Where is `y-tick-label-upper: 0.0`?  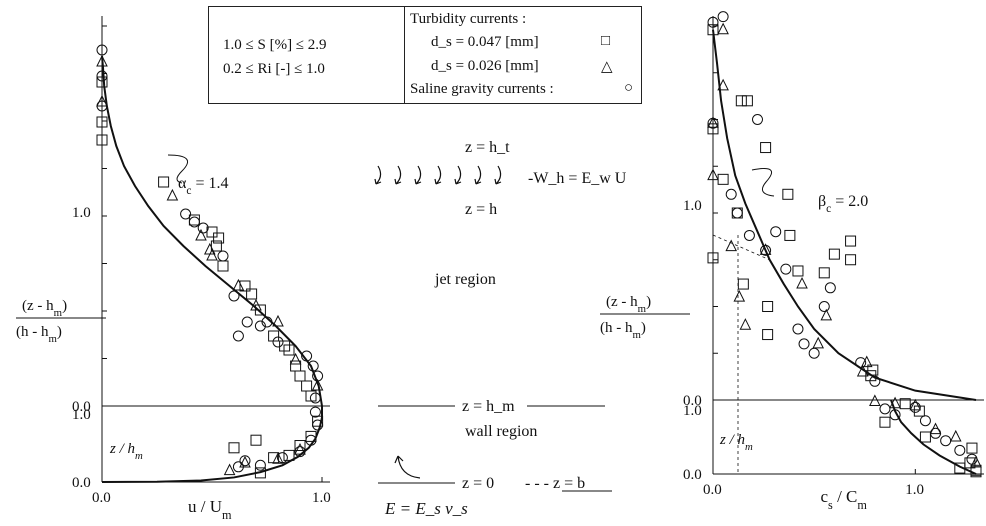 y-tick-label-upper: 0.0 is located at coordinates (81, 407).